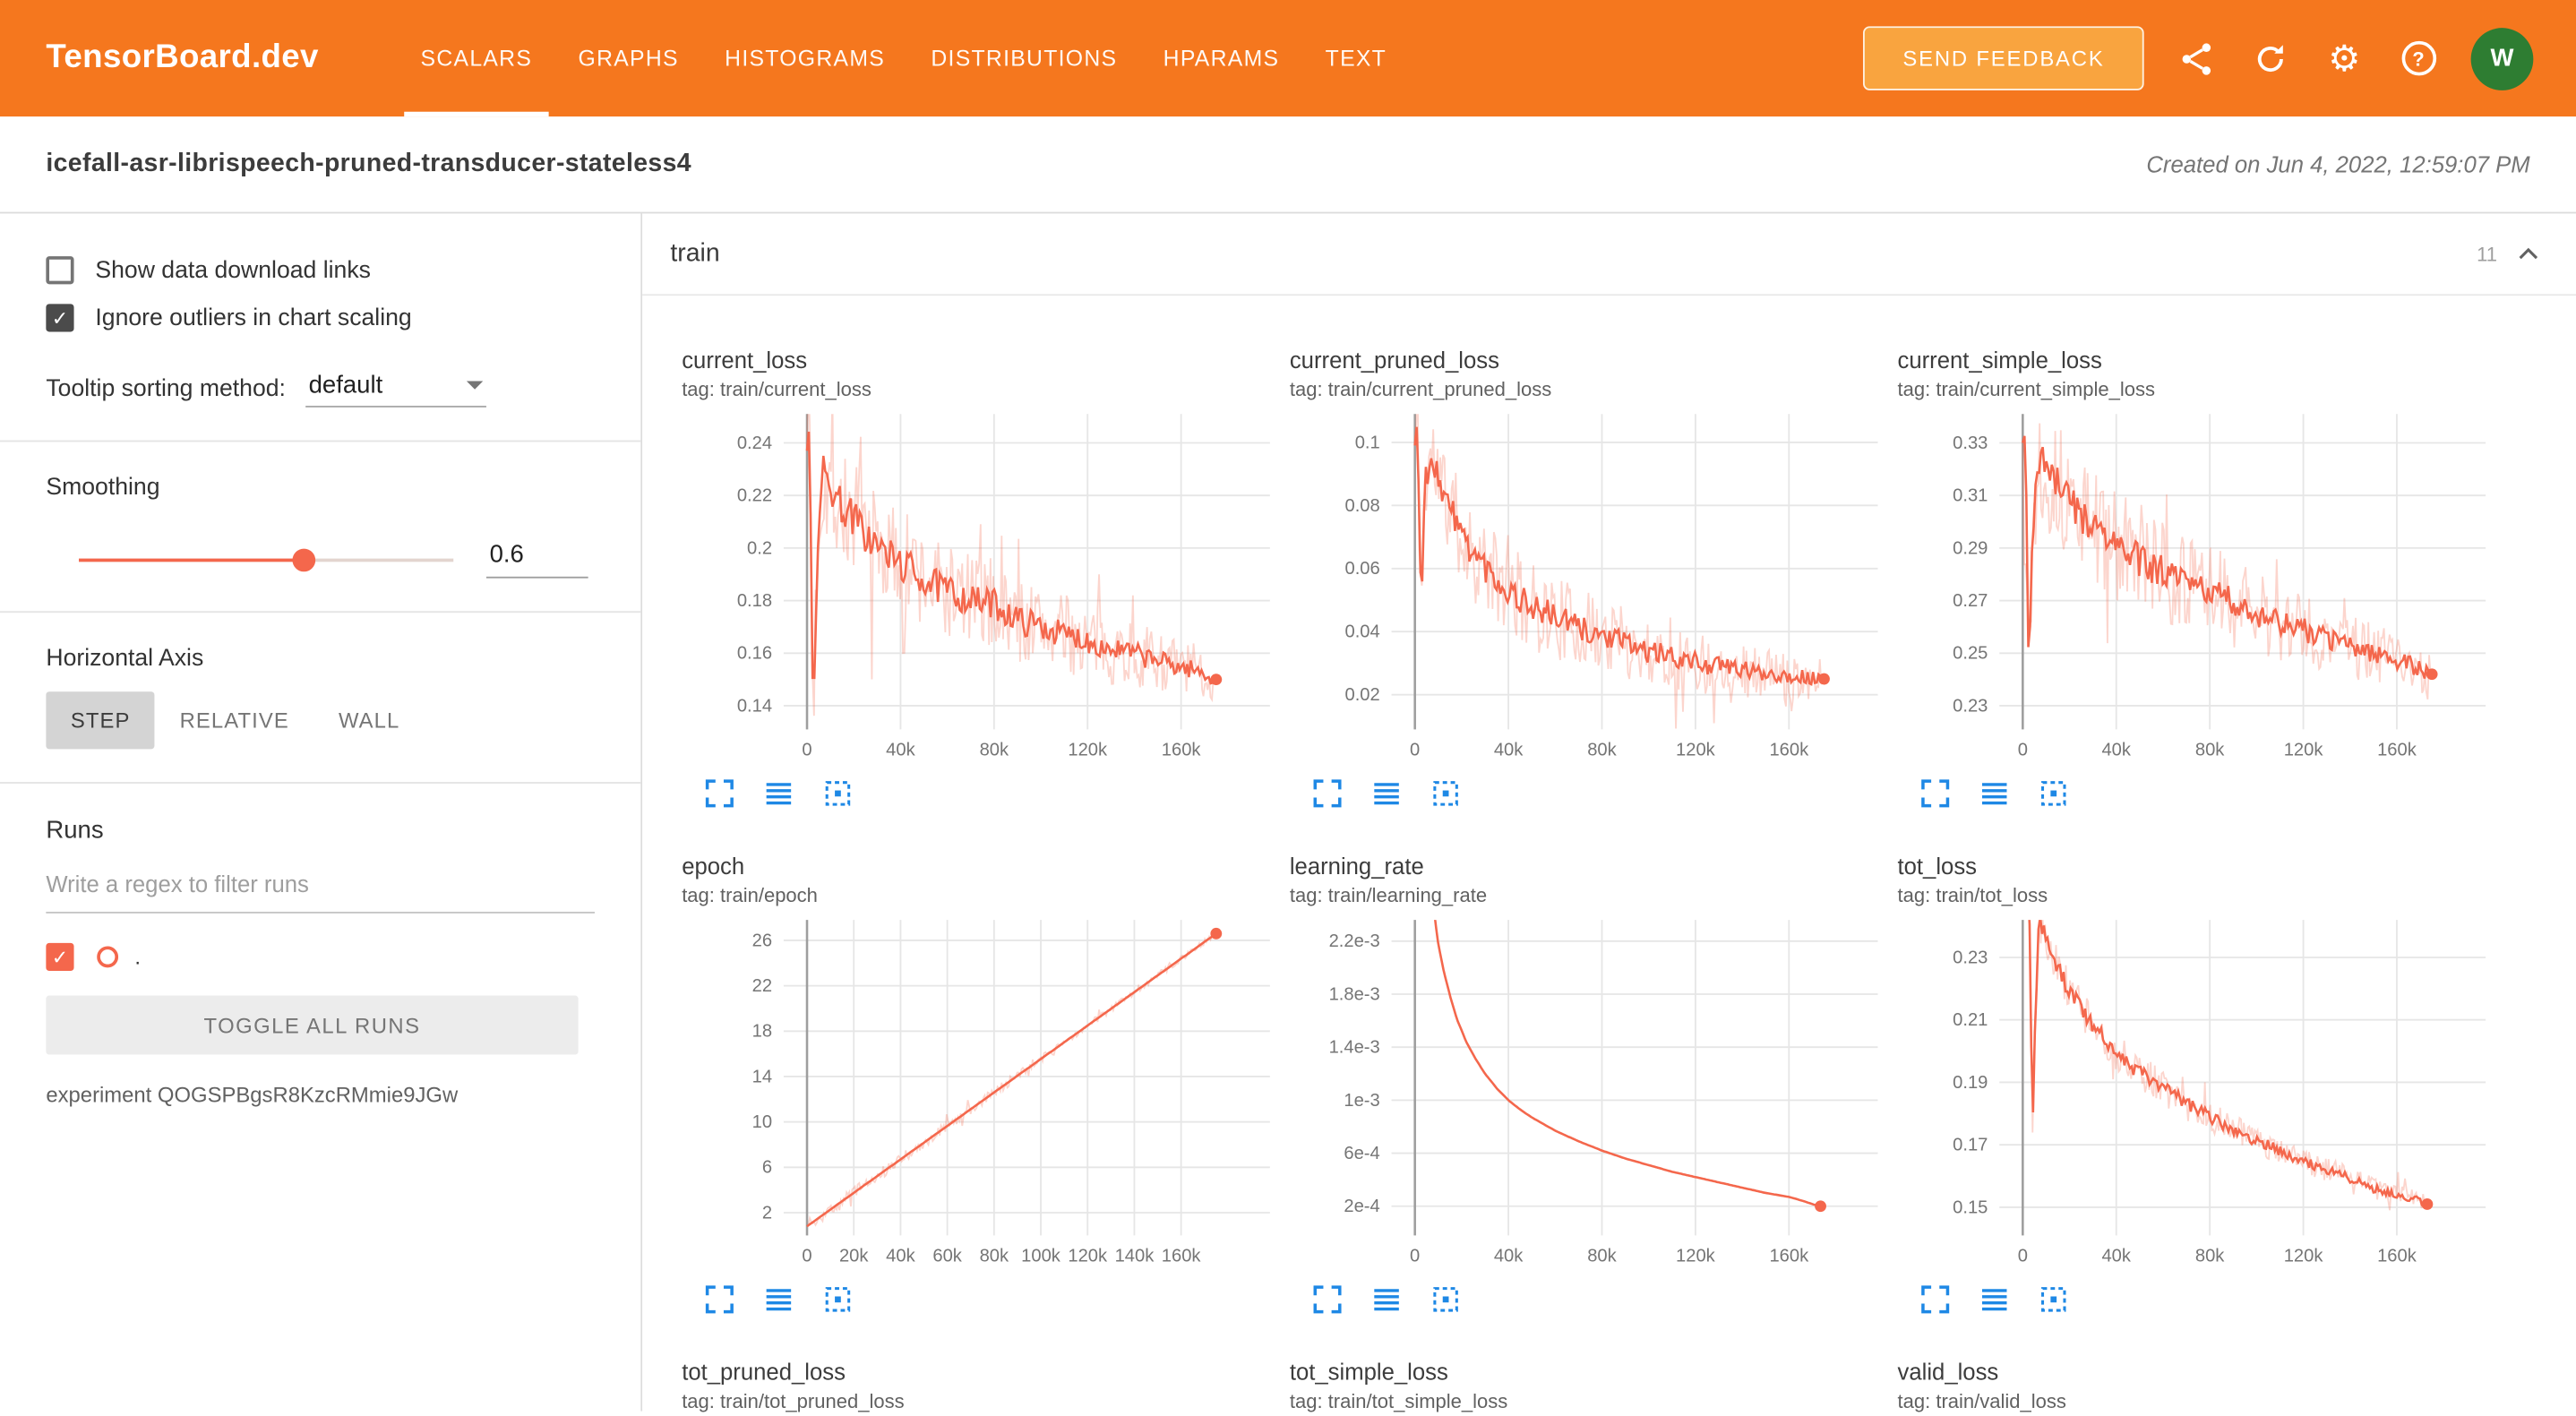 This screenshot has height=1416, width=2576. Describe the element at coordinates (2502, 59) in the screenshot. I see `avatar: W` at that location.